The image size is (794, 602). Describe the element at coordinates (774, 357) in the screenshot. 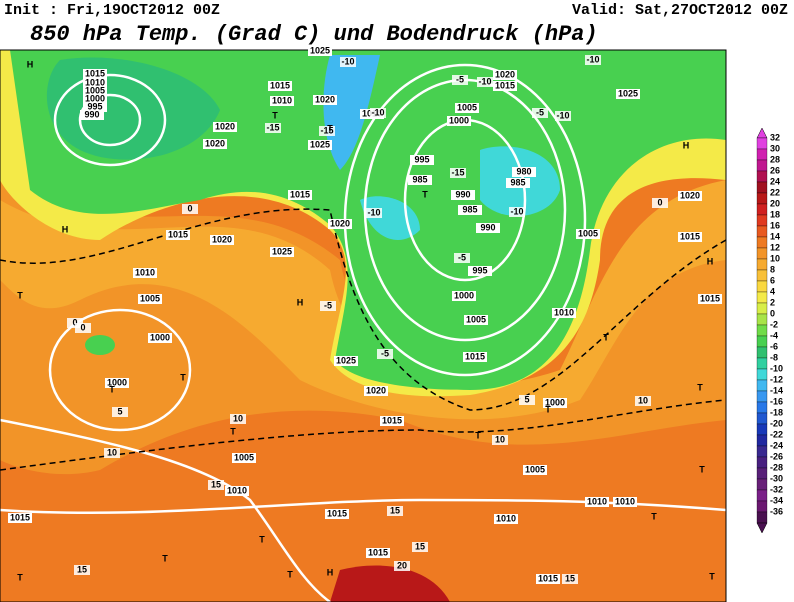

I see `legend-label: -8` at that location.